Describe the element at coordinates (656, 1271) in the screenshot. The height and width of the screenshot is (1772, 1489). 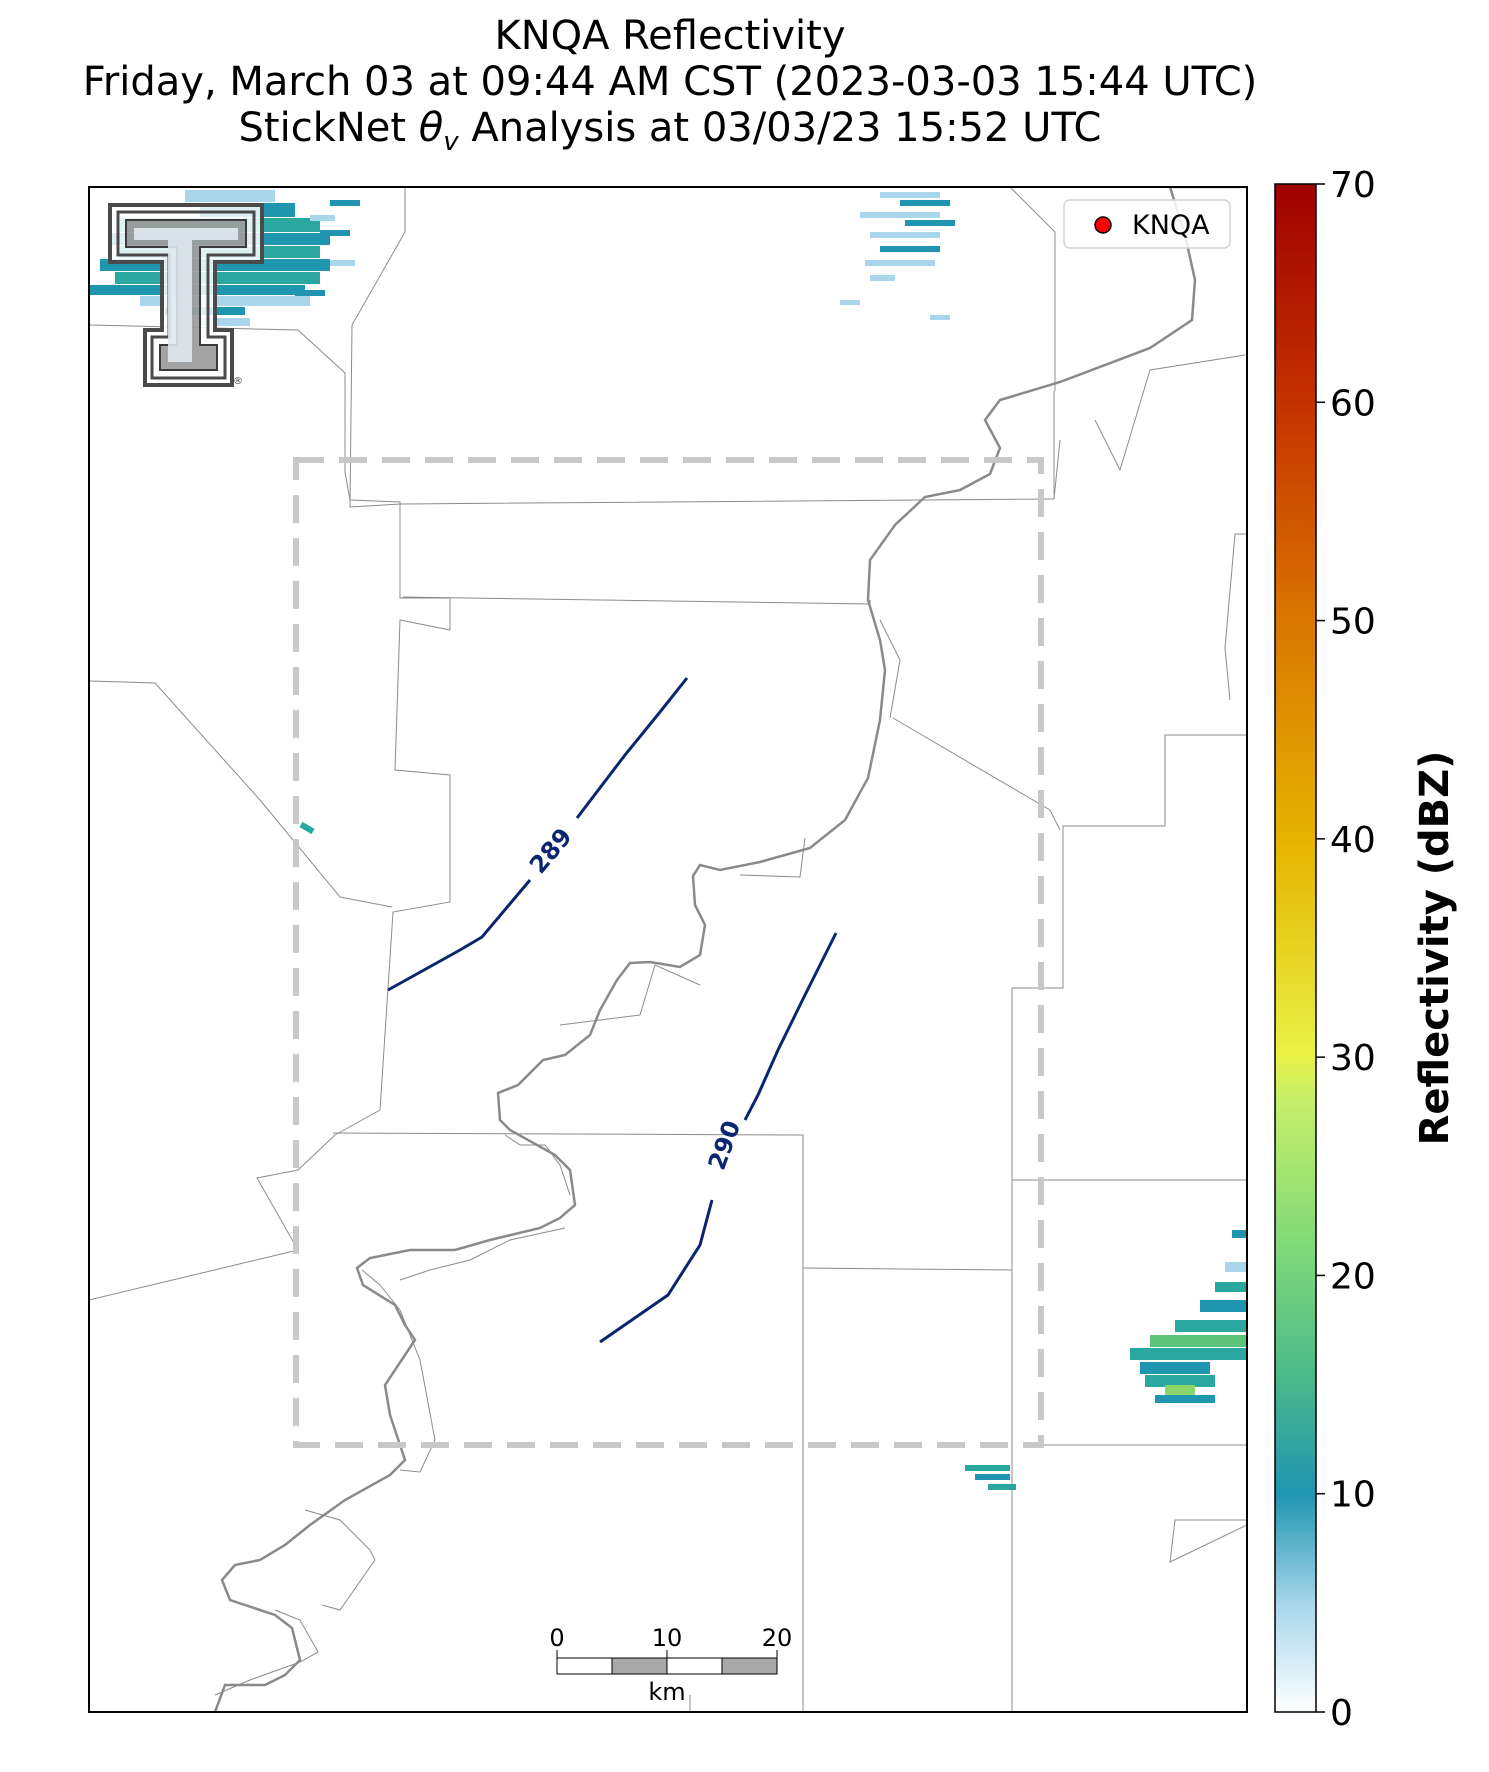
I see `contour-290-line` at that location.